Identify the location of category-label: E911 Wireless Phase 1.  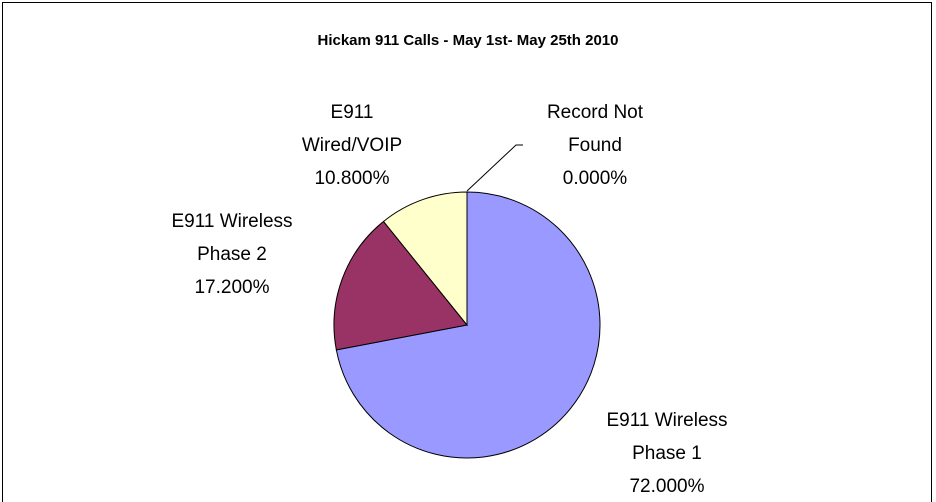
(667, 437).